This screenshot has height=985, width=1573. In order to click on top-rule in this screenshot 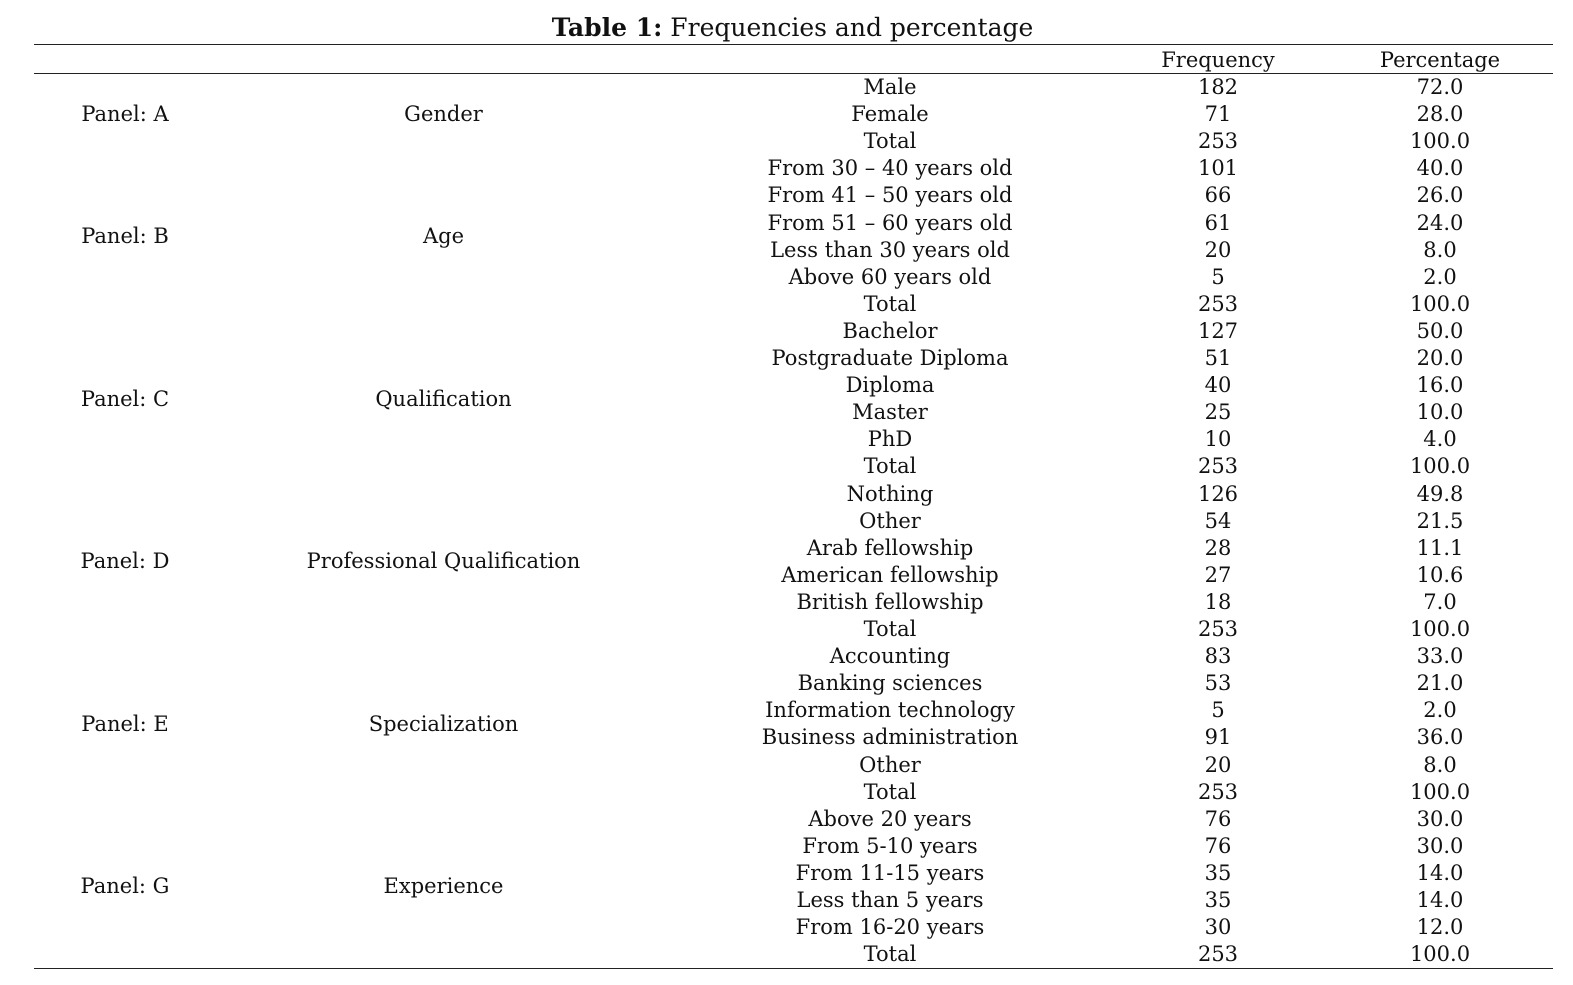, I will do `click(793, 44)`.